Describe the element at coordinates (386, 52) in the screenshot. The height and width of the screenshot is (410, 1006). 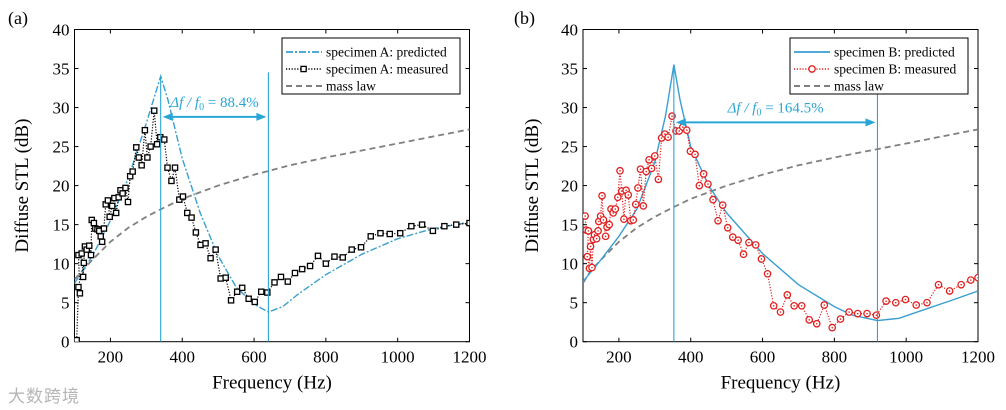
I see `legend-label: specimen A: predicted` at that location.